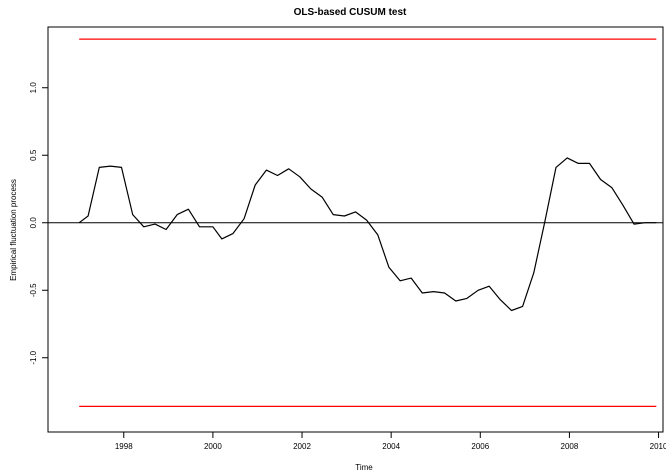 The height and width of the screenshot is (476, 666). I want to click on x-tick-label-3: 2004, so click(391, 446).